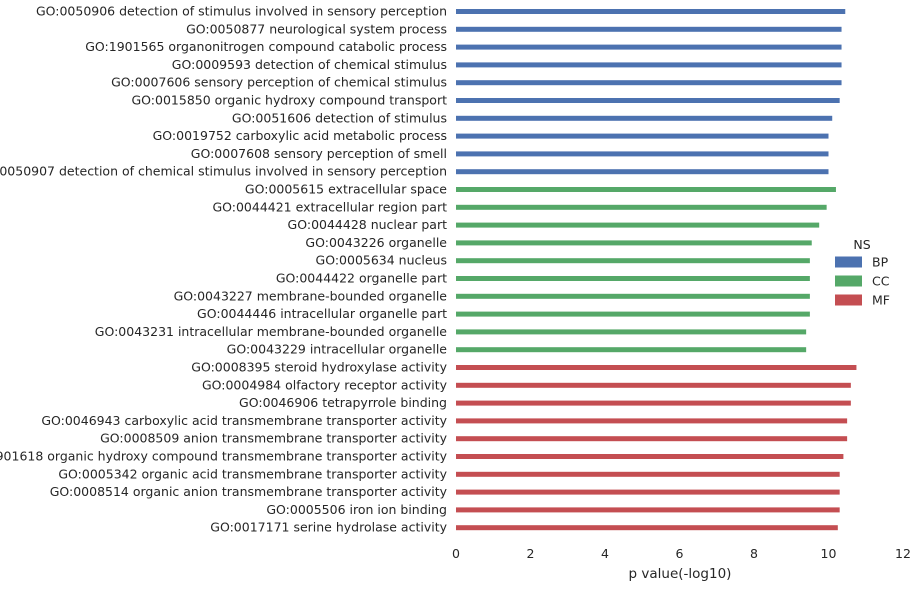 Image resolution: width=916 pixels, height=591 pixels. Describe the element at coordinates (829, 553) in the screenshot. I see `x-tick-label: 10` at that location.